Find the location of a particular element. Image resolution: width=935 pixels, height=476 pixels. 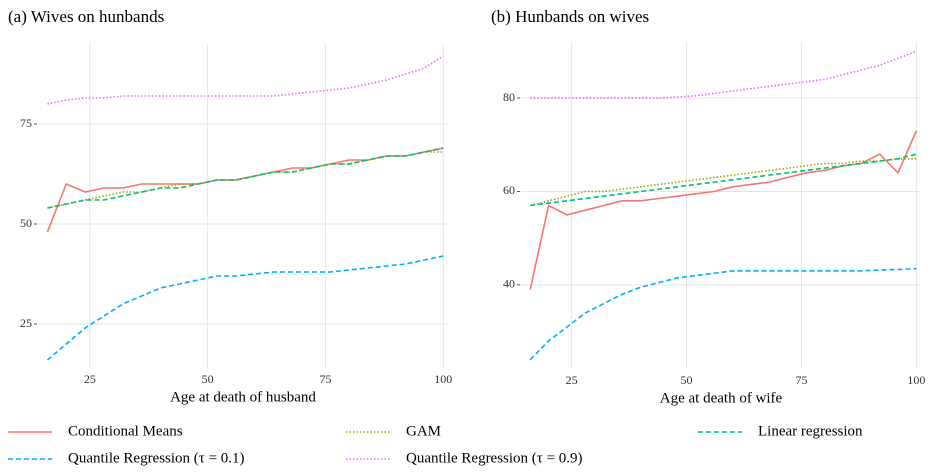

y-tick-label: 50 is located at coordinates (26, 223).